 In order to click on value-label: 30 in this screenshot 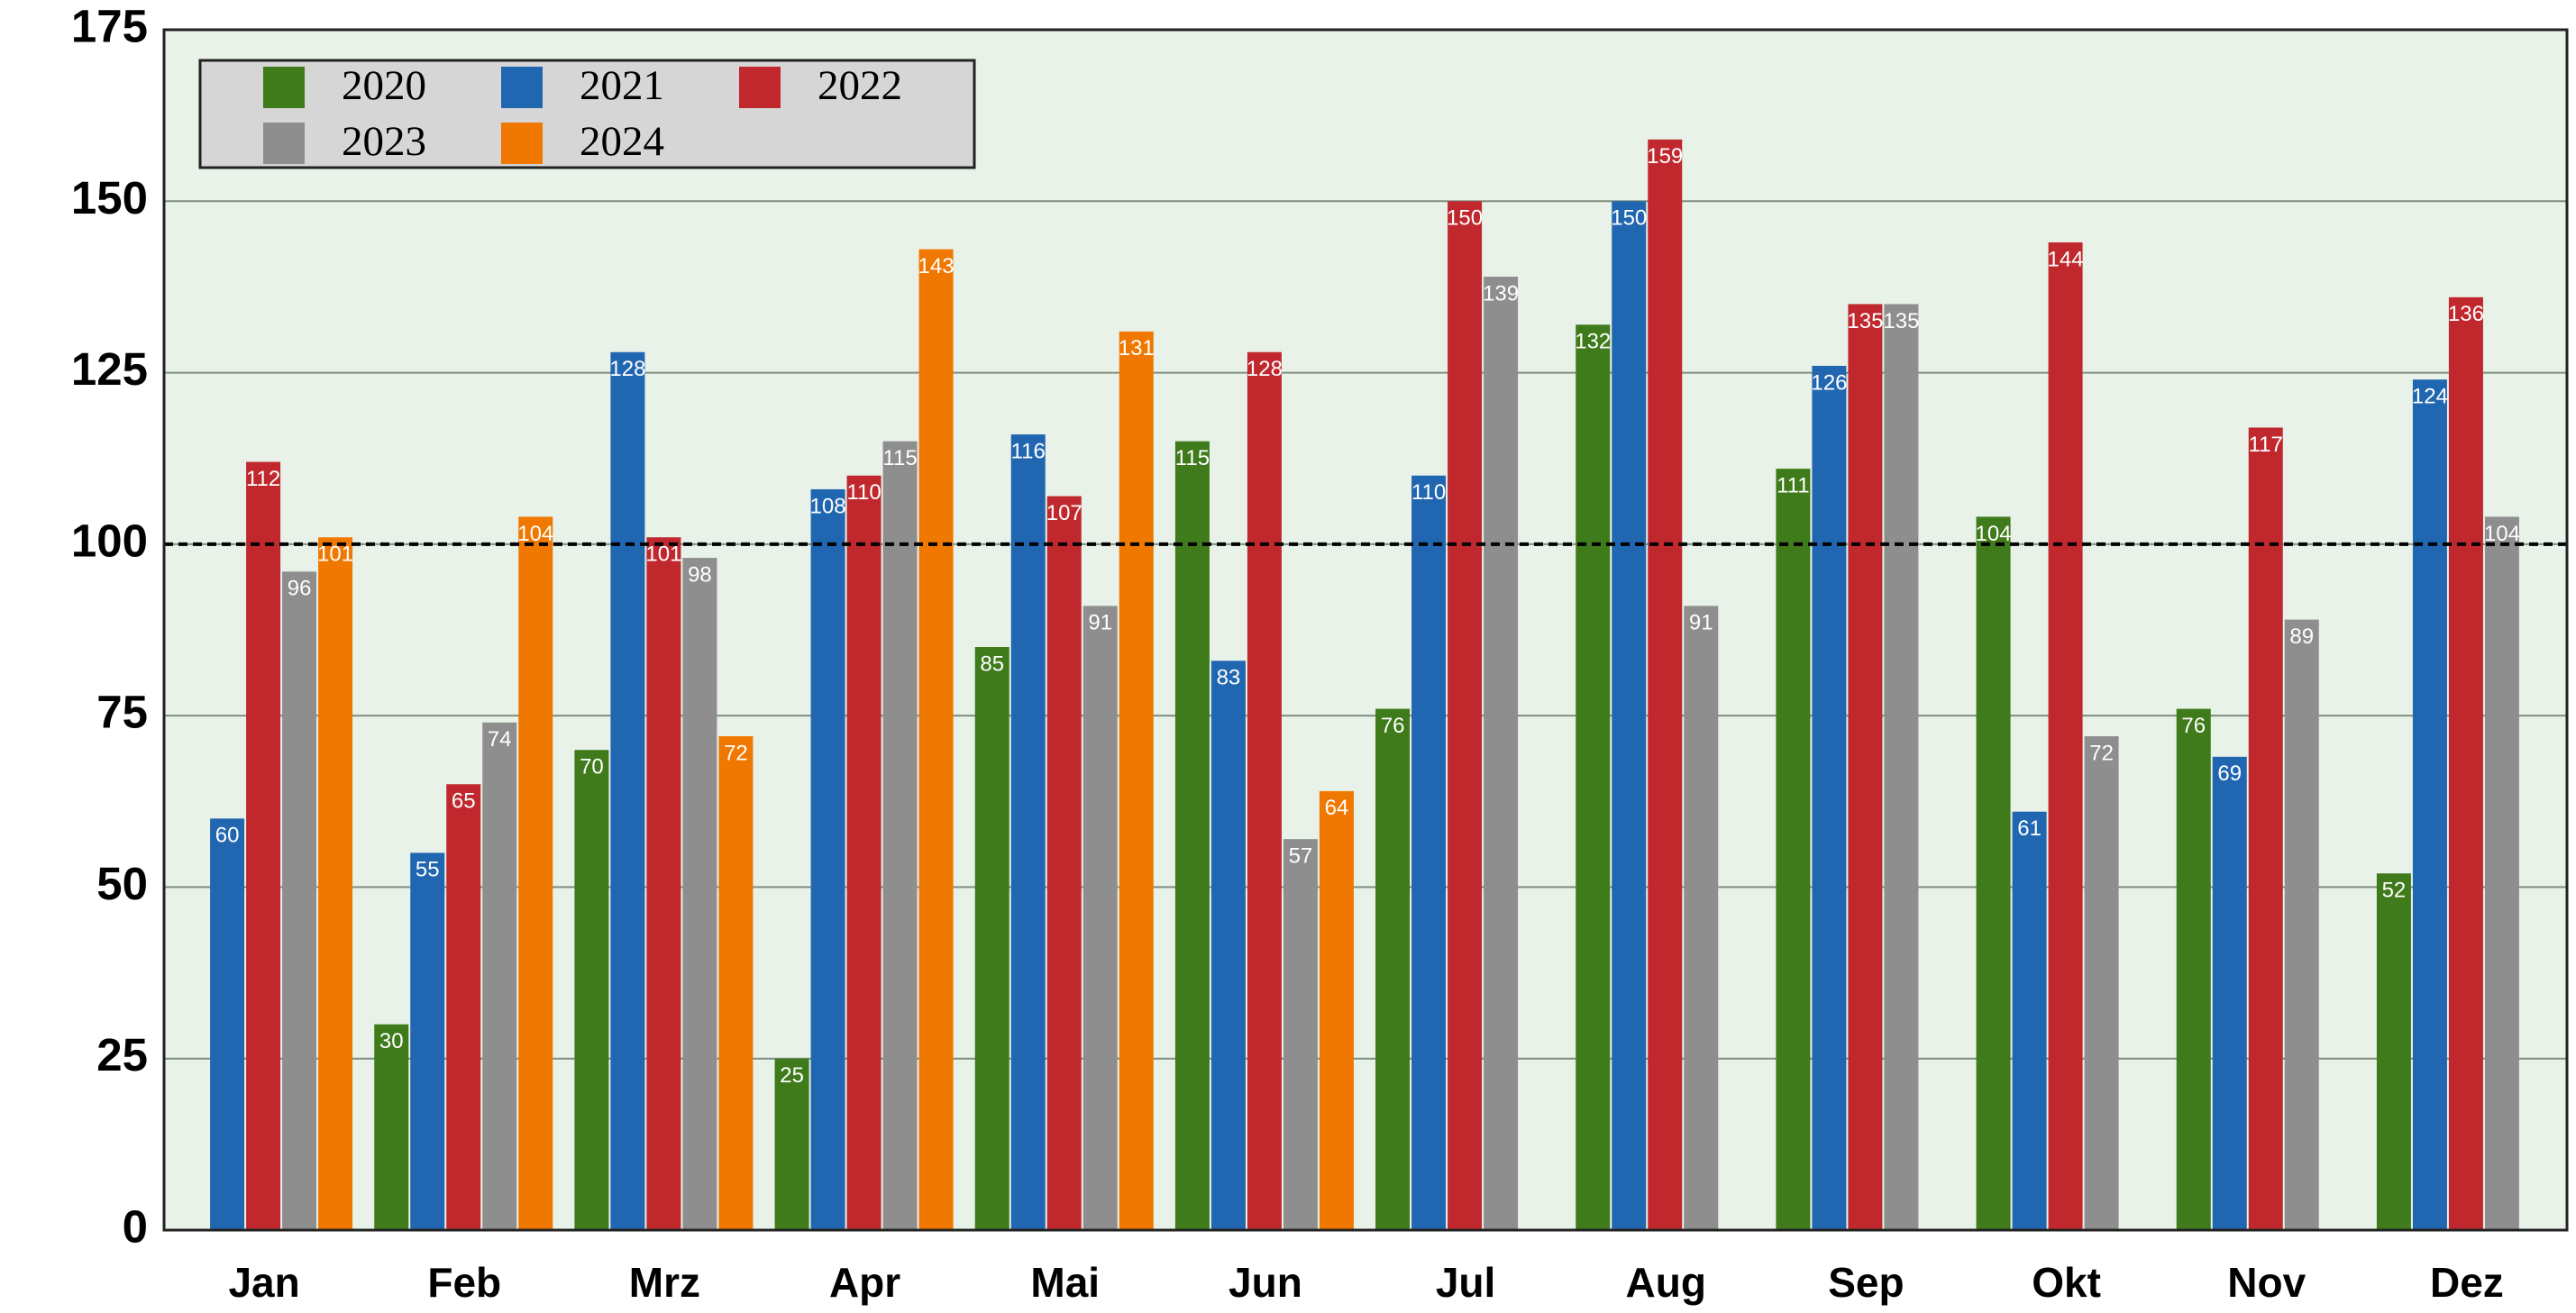, I will do `click(391, 1041)`.